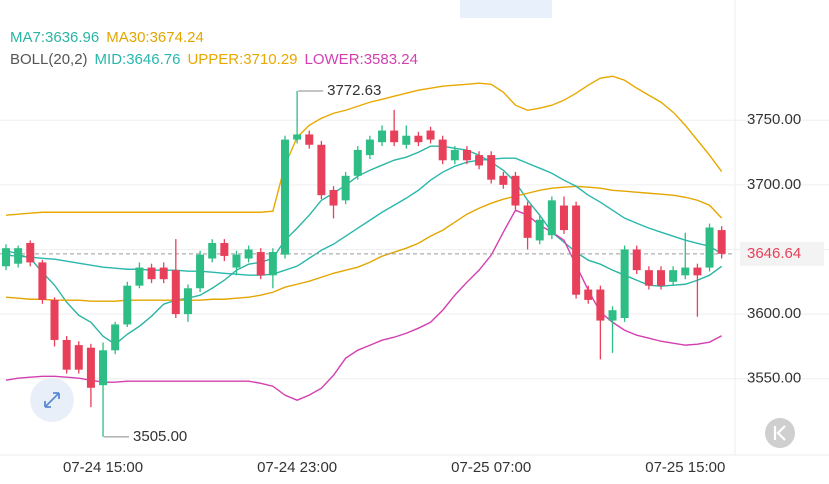 The image size is (829, 484). Describe the element at coordinates (103, 467) in the screenshot. I see `x-tick-label: 07-24 15:00` at that location.